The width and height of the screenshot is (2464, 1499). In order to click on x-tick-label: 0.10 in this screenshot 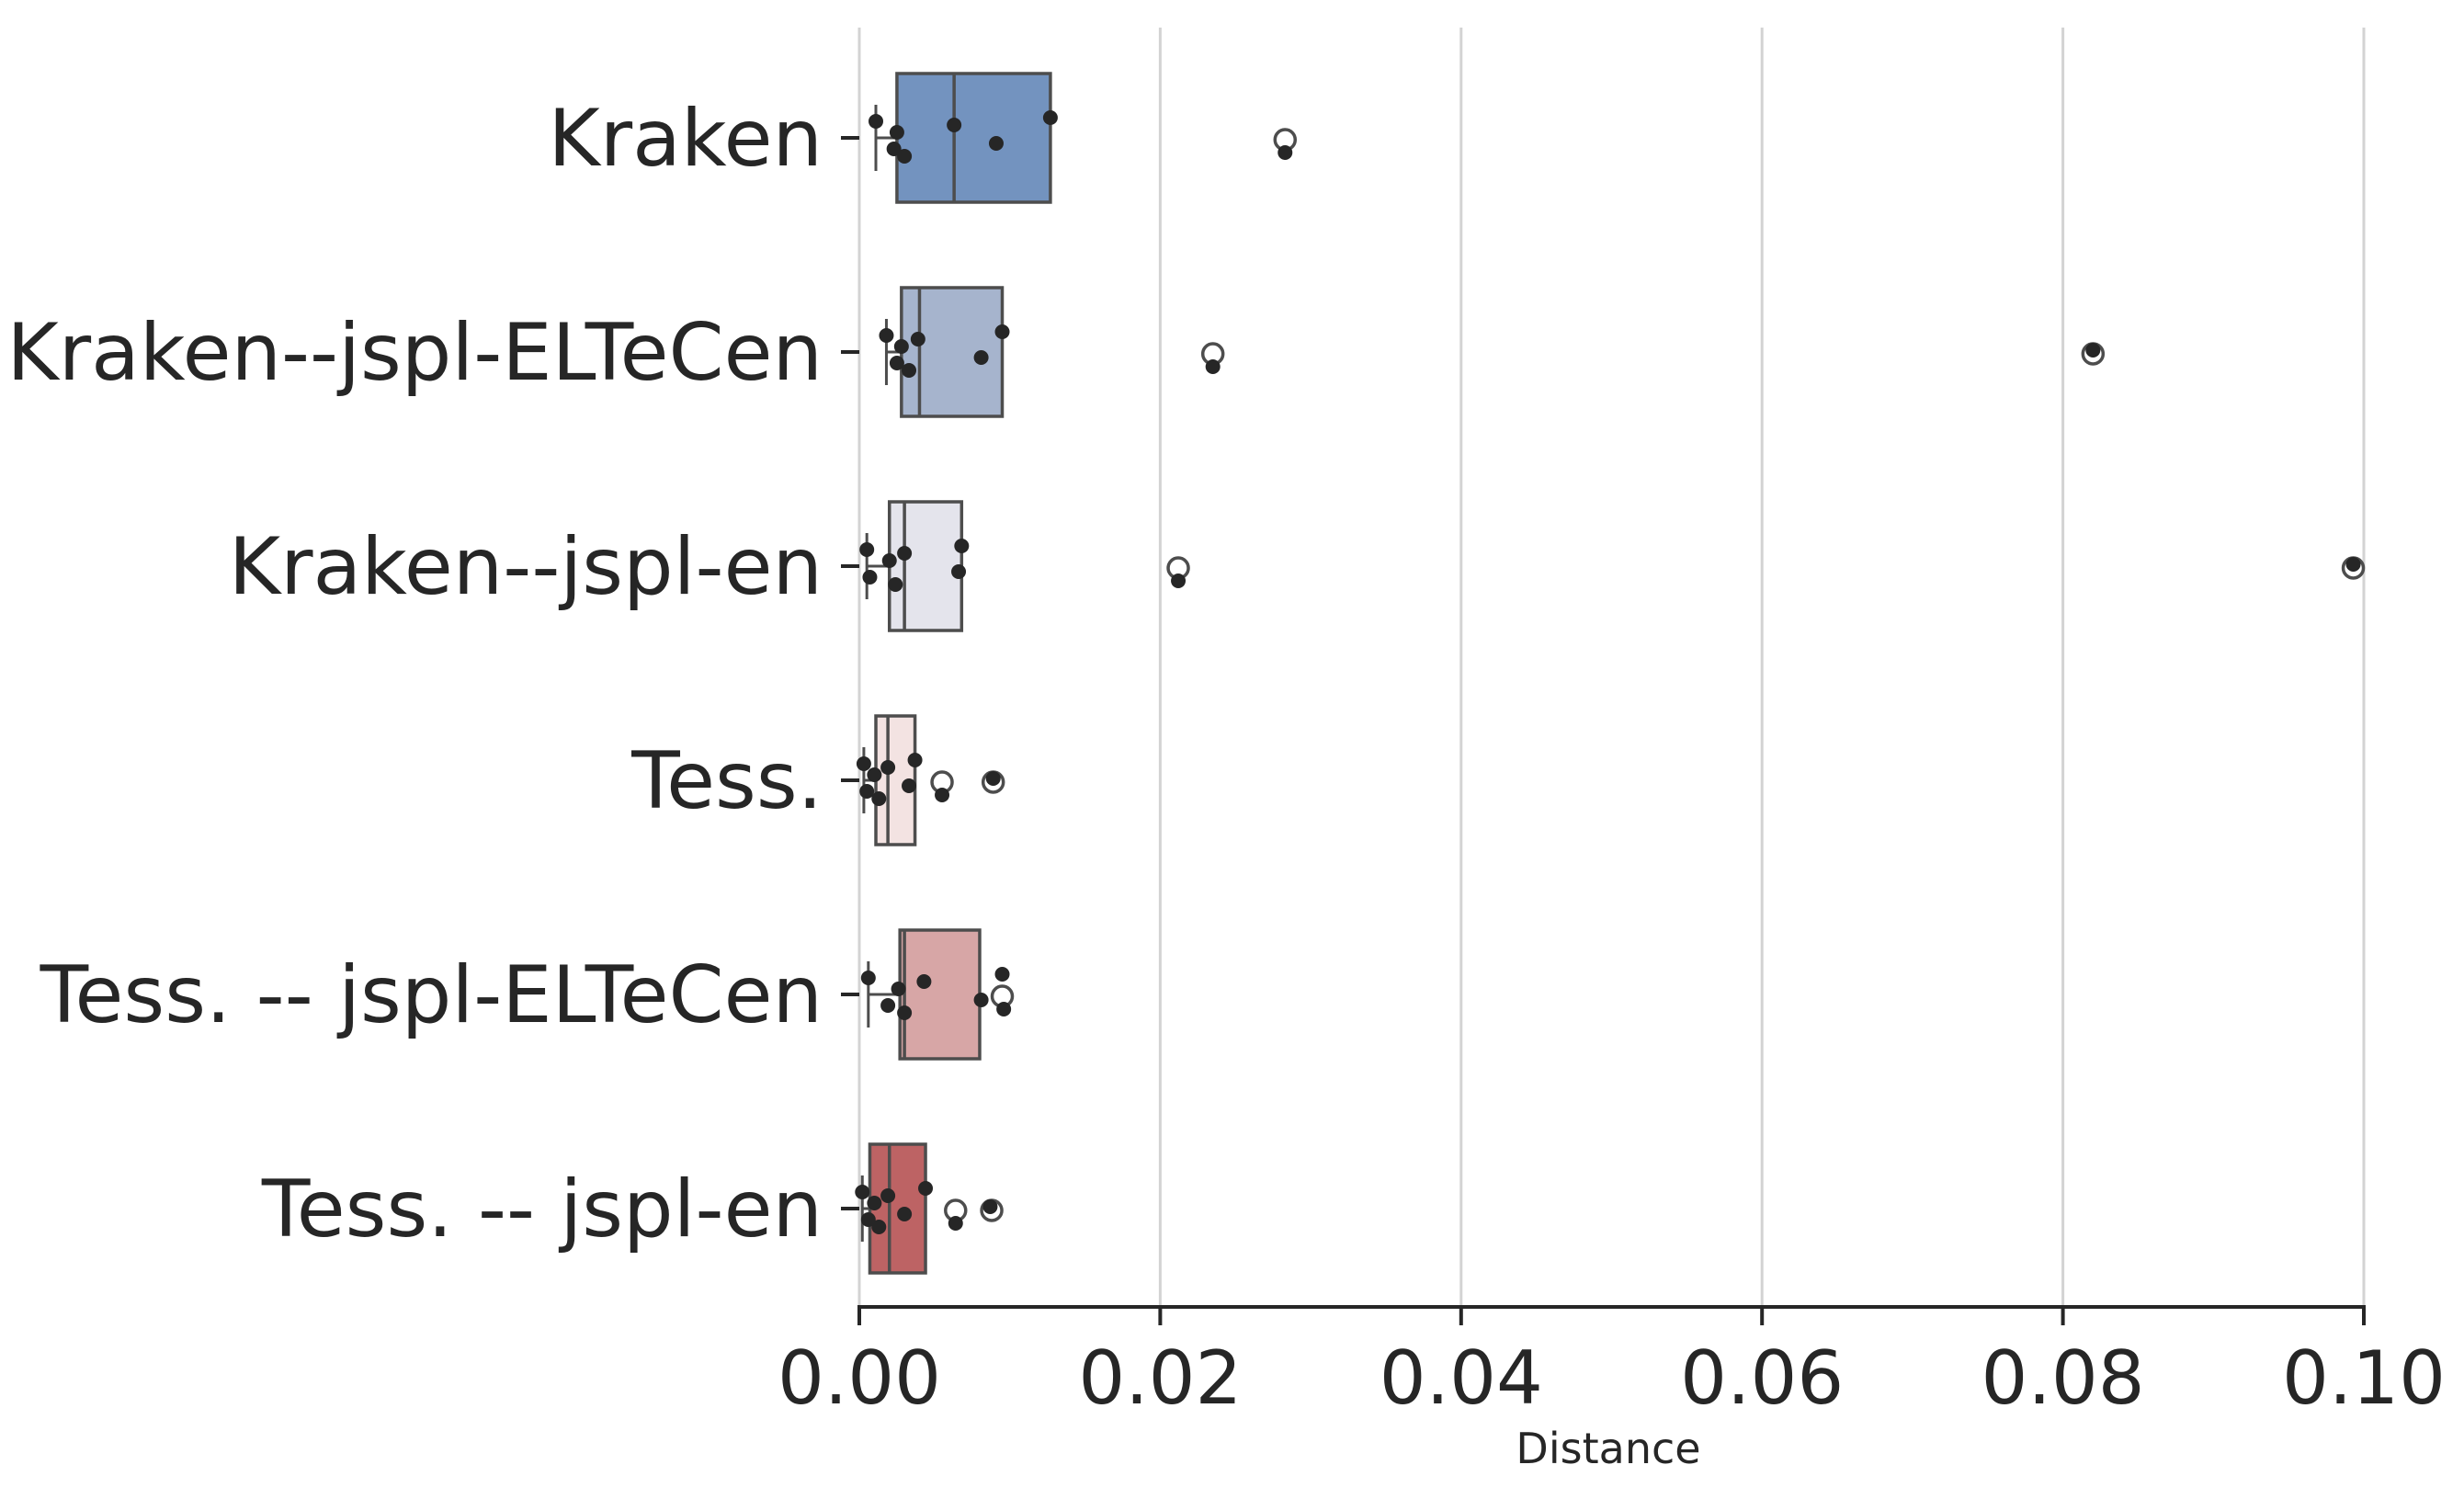, I will do `click(2364, 1378)`.